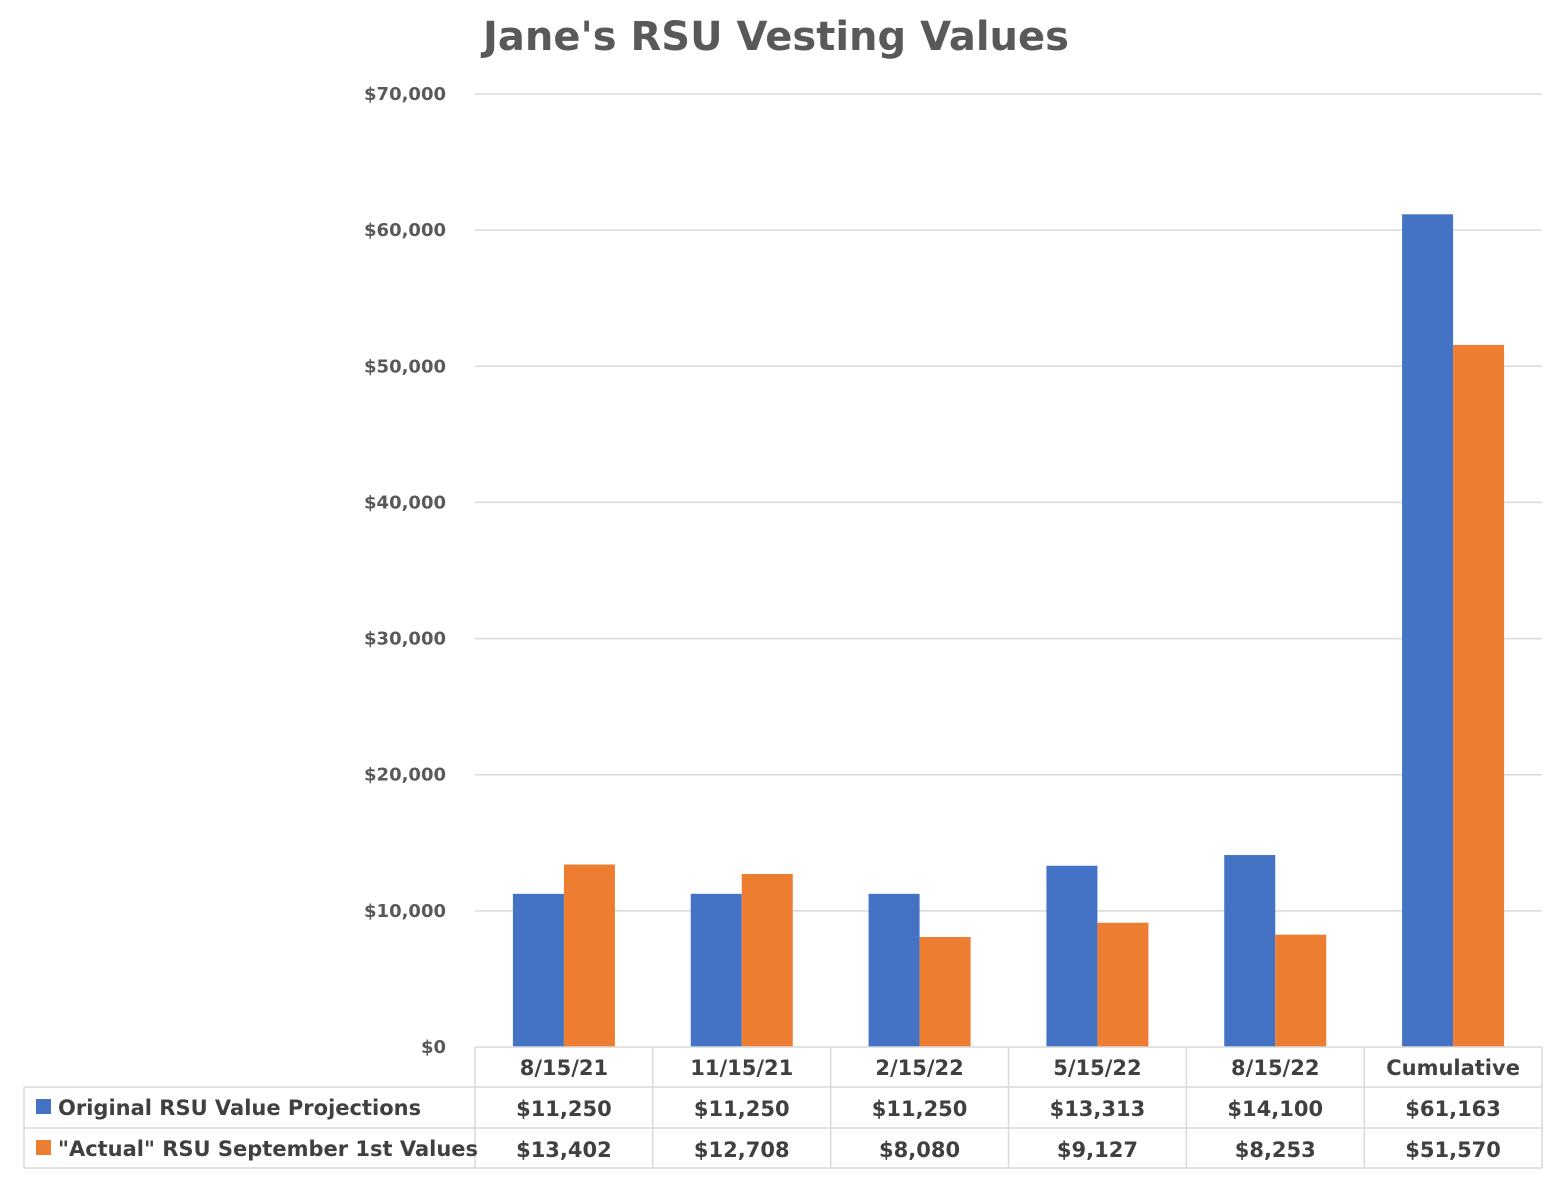  Describe the element at coordinates (405, 639) in the screenshot. I see `y-tick-label: $30,000` at that location.